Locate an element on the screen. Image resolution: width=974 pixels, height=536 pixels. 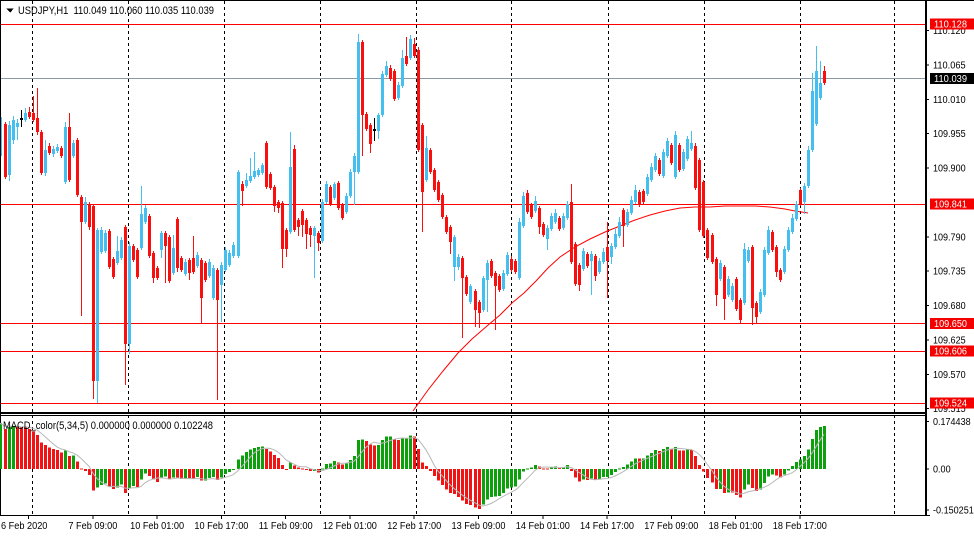
svg-text: 11 Feb 09:00 is located at coordinates (286, 526).